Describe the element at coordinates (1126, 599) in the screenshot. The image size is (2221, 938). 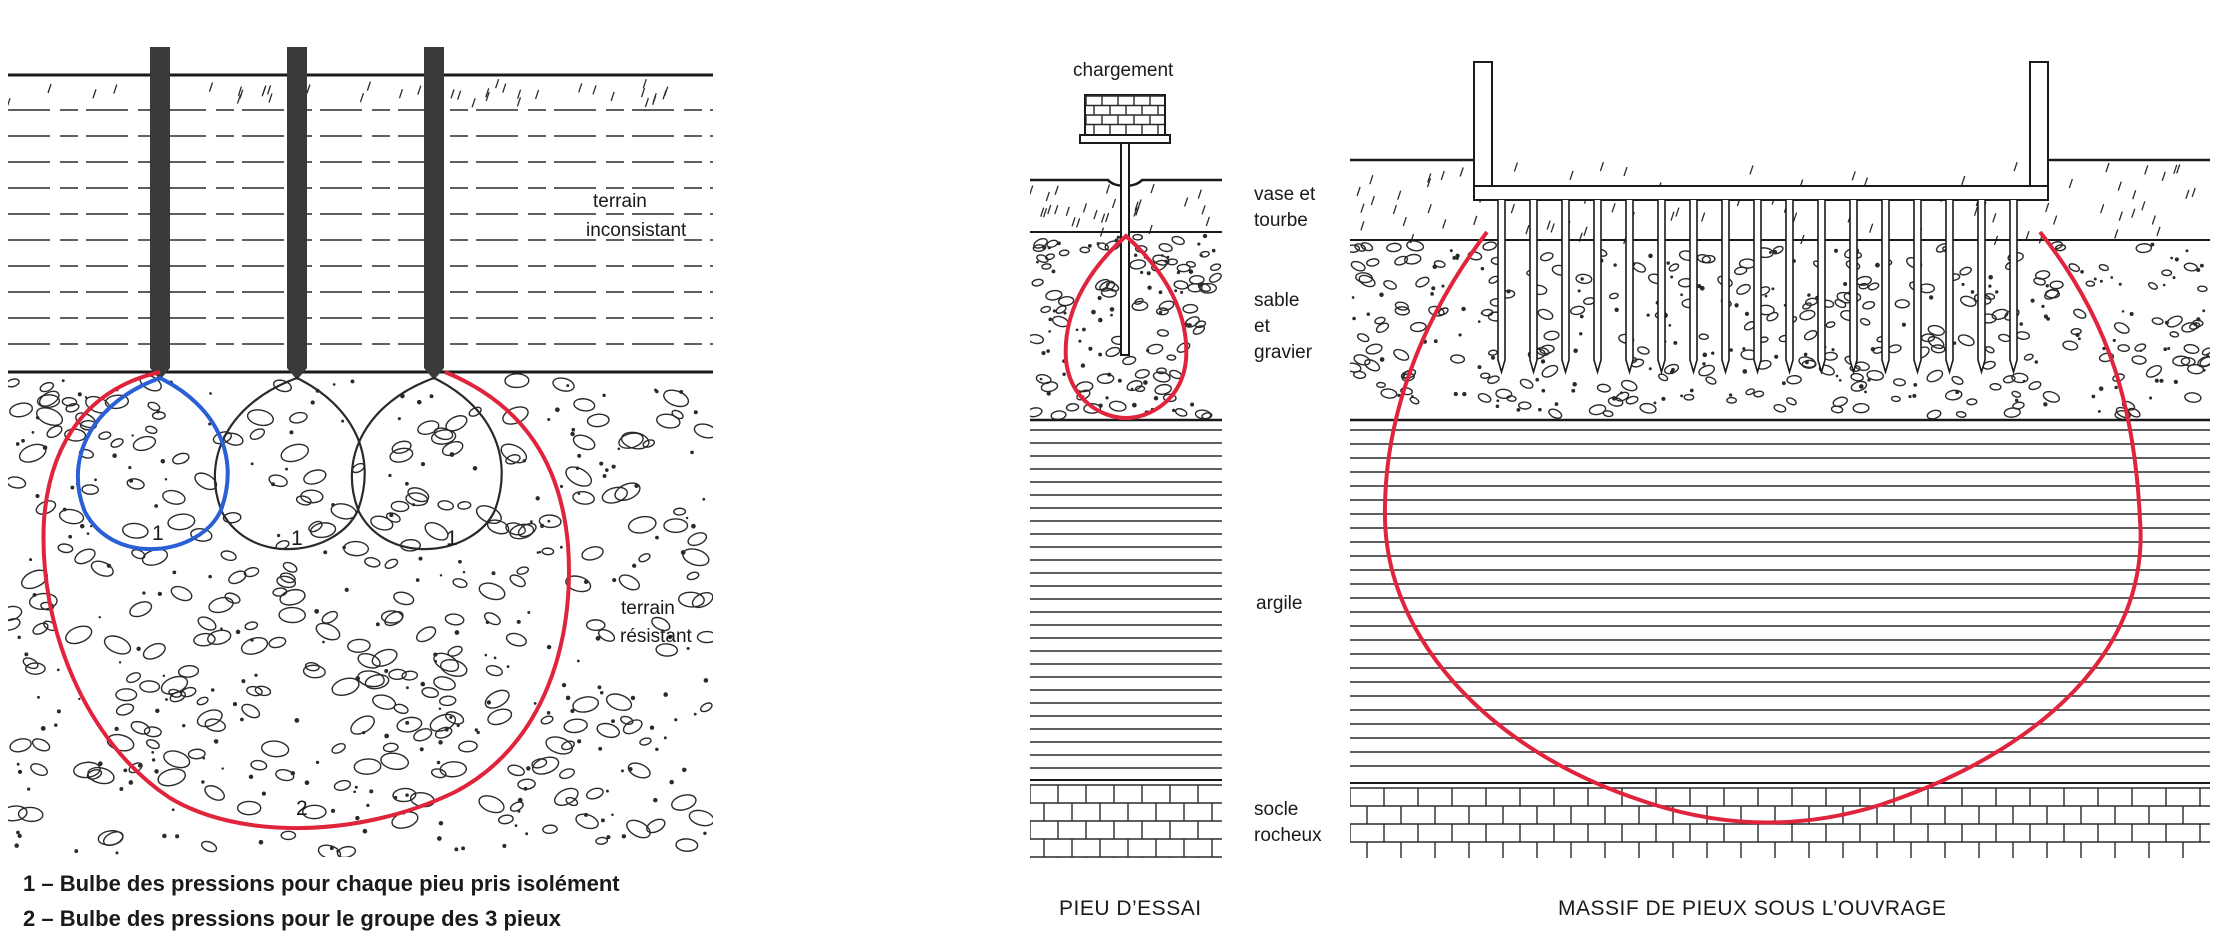
I see `argile-texture` at that location.